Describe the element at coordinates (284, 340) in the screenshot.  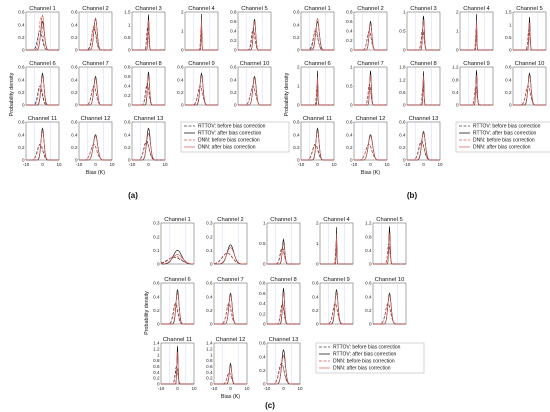
I see `channel-title: Channel 13` at that location.